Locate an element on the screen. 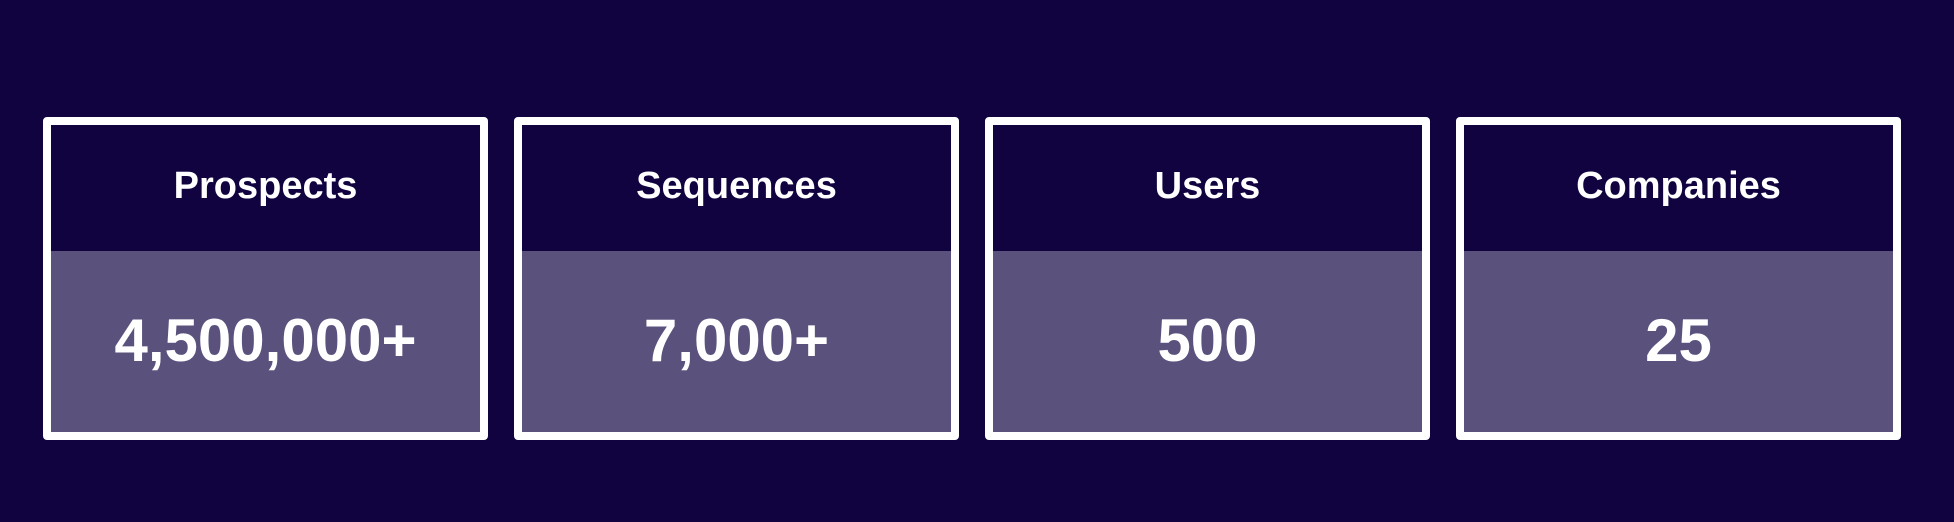 The width and height of the screenshot is (1954, 522). stat-card-prospects: Prospects 4,500,000+ is located at coordinates (265, 278).